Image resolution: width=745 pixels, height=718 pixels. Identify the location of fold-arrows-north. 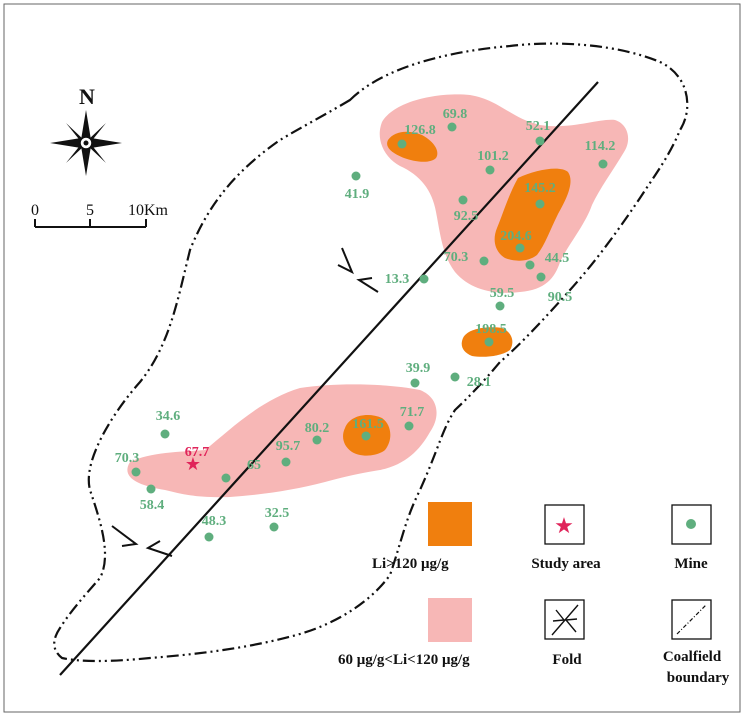
(358, 270).